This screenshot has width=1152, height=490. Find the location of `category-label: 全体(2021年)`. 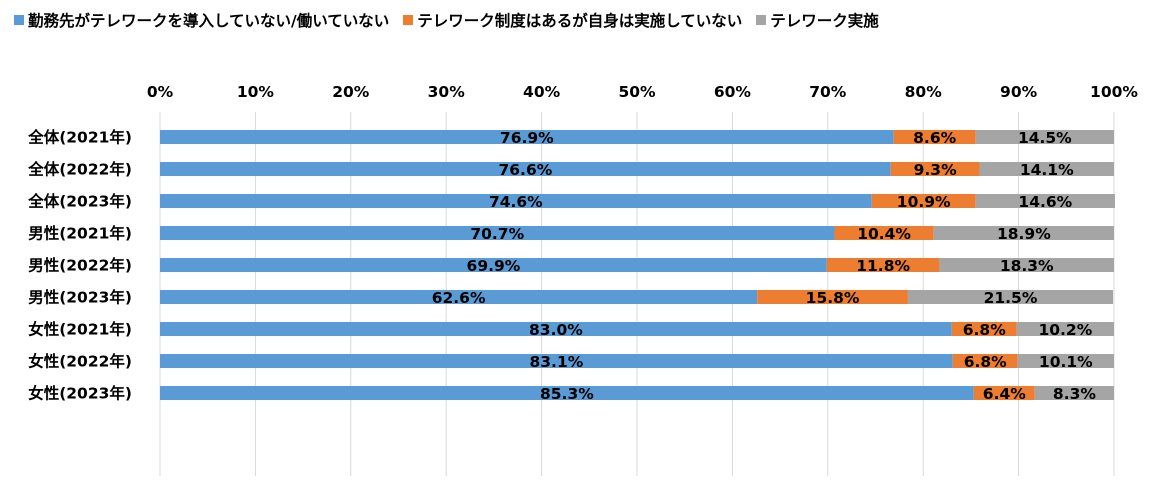

category-label: 全体(2021年) is located at coordinates (79, 137).